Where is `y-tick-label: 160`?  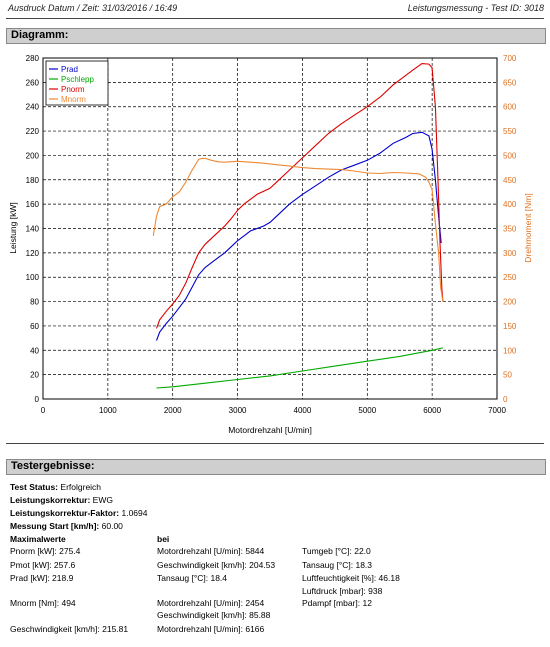
y-tick-label: 160 is located at coordinates (33, 204).